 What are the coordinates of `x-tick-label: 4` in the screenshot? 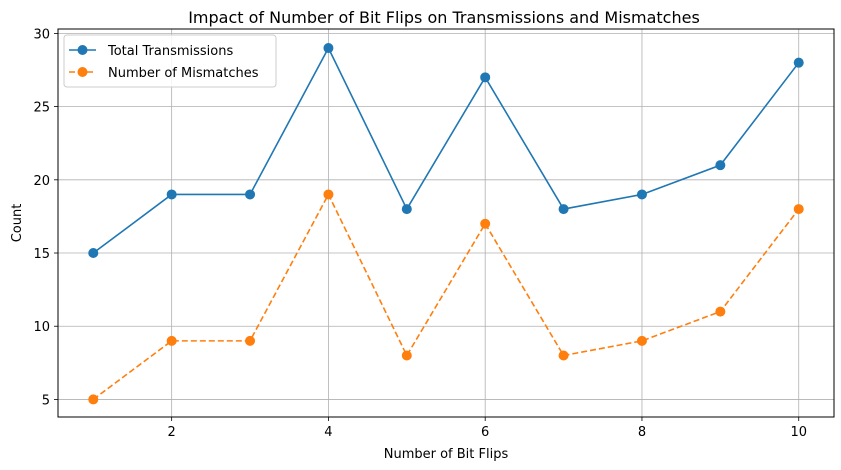 It's located at (328, 432).